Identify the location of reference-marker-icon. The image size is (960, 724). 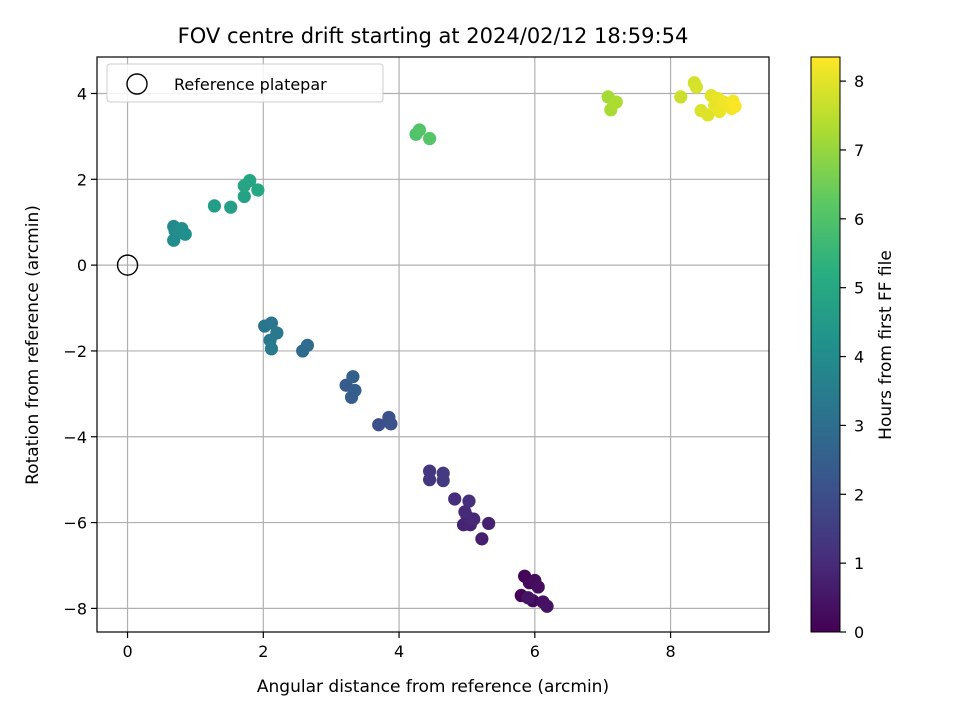
(127, 265).